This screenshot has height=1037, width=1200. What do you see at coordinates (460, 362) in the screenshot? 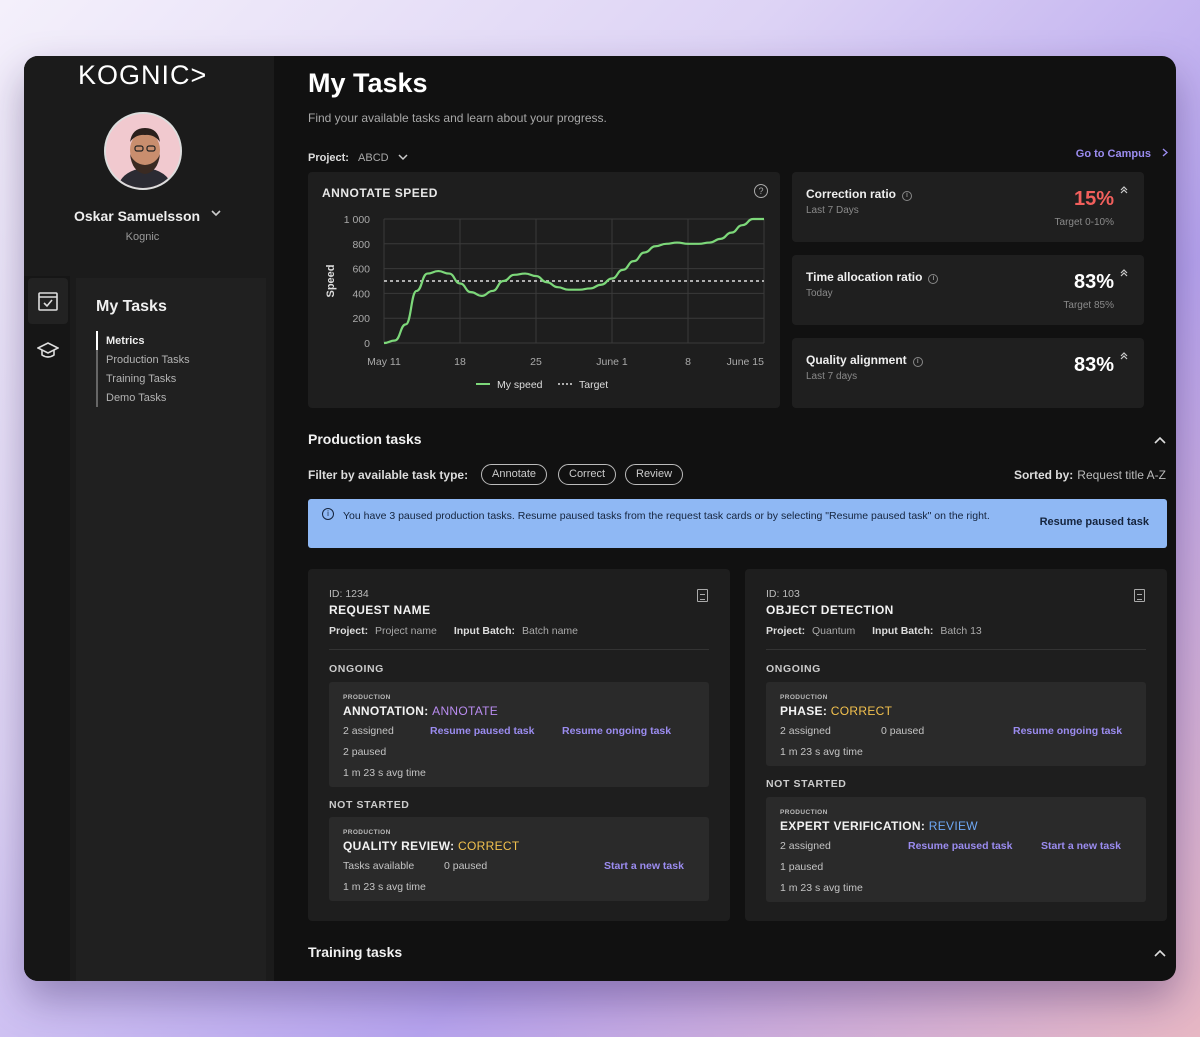
I see `x-tick-label: 18` at bounding box center [460, 362].